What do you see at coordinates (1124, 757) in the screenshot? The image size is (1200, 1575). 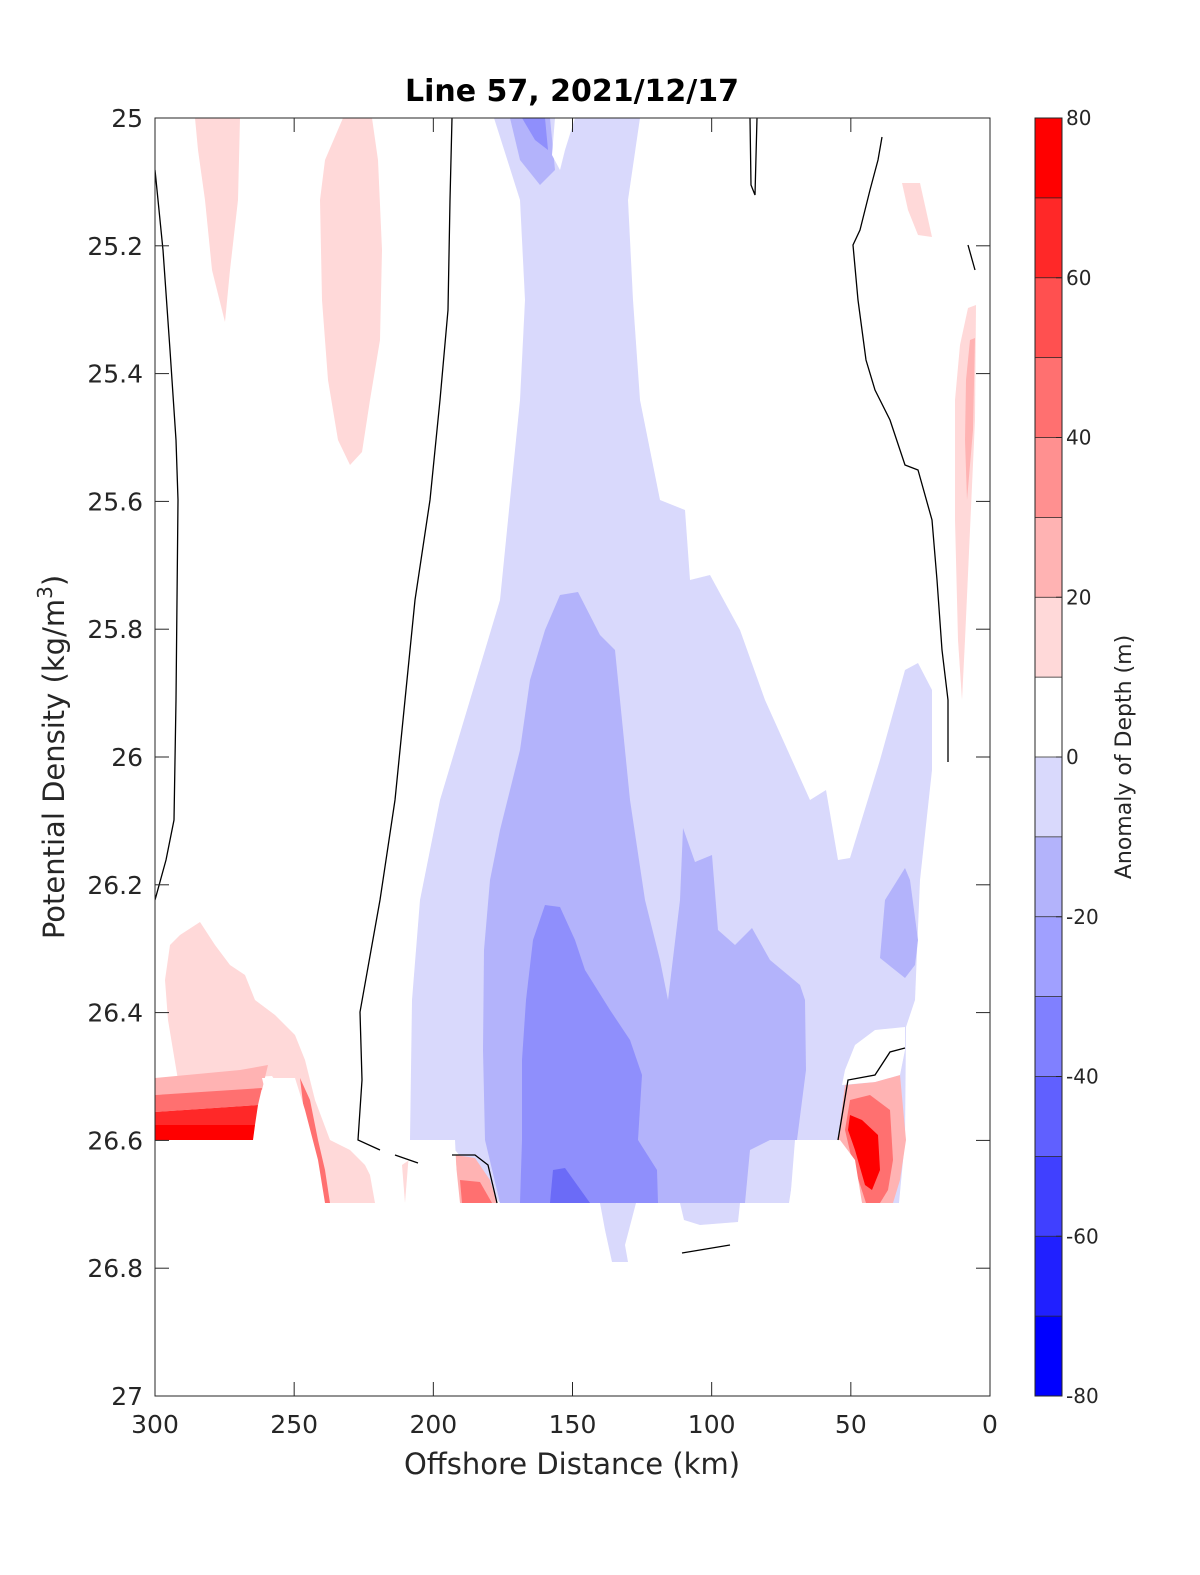 I see `colorbar-label: Anomaly of Depth (m)` at bounding box center [1124, 757].